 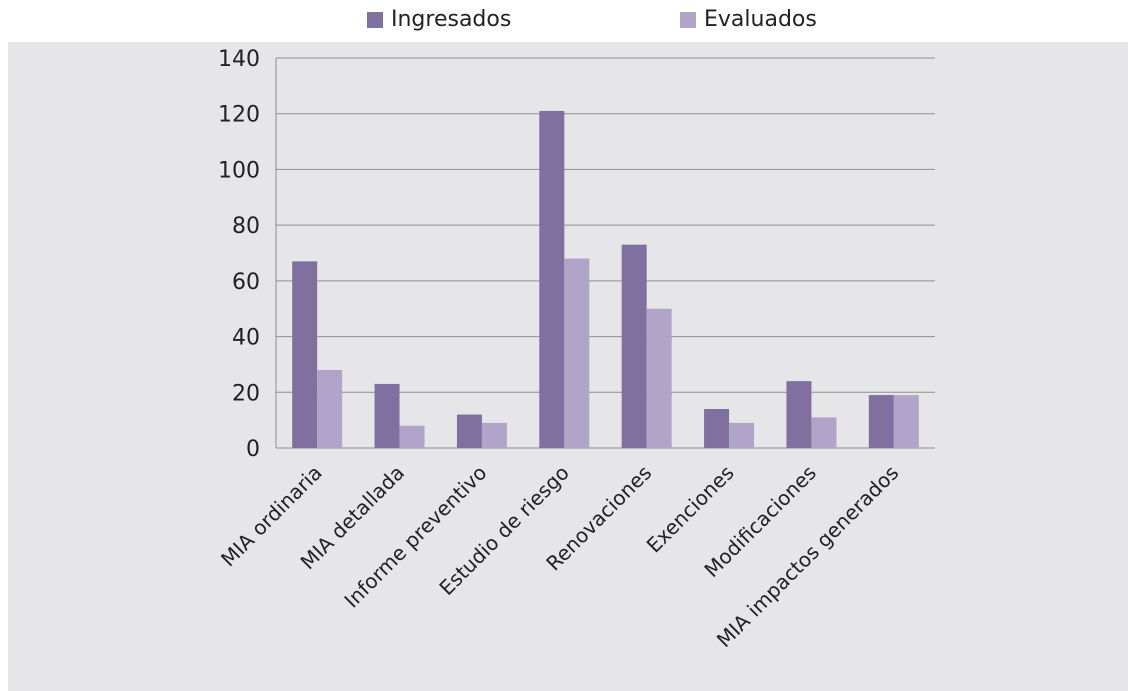 I want to click on legend-item-evaluados: Evaluados, so click(x=748, y=19).